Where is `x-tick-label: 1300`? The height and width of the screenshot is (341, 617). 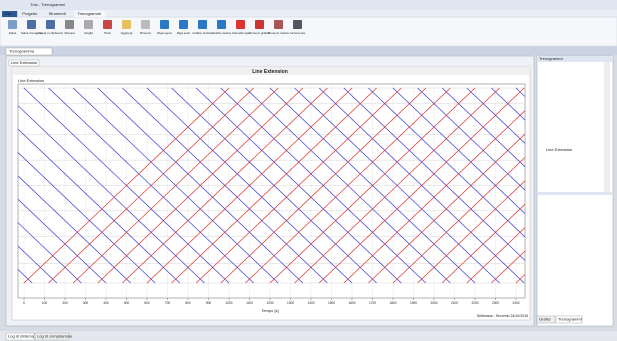 x-tick-label: 1300 is located at coordinates (290, 303).